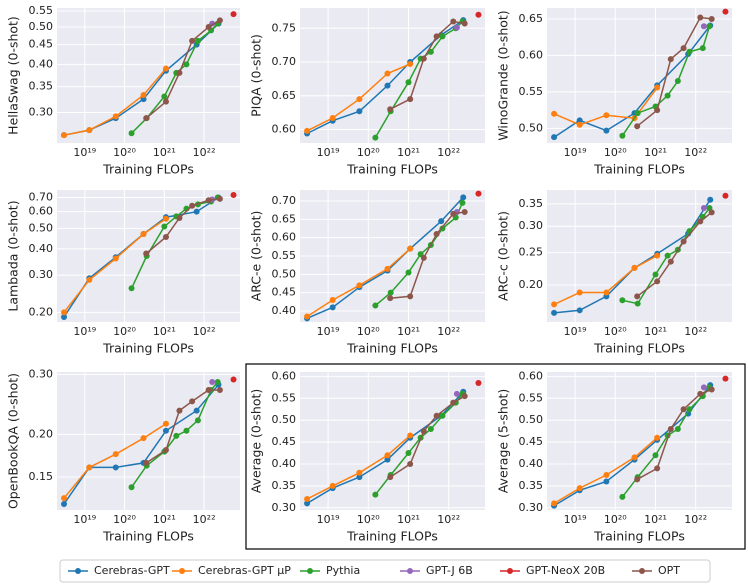 The width and height of the screenshot is (748, 586). I want to click on legend-label: GPT-J 6B, so click(449, 570).